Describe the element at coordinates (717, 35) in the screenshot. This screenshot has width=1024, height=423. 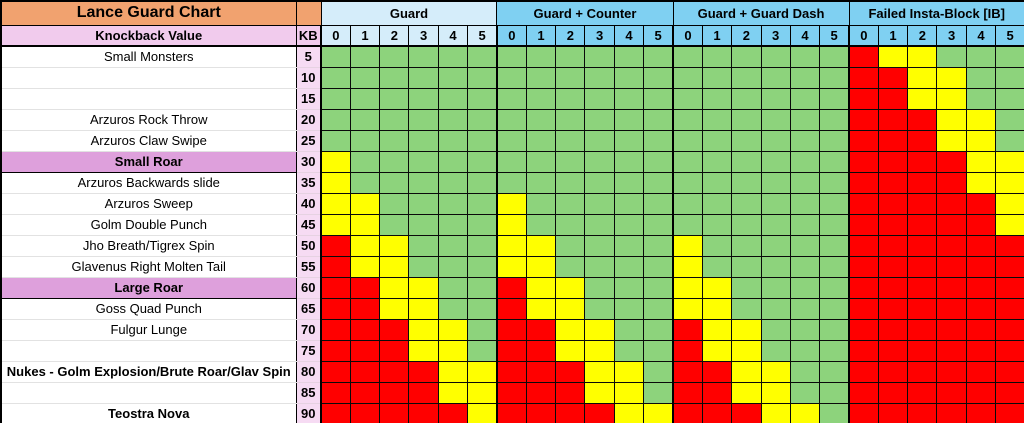
I see `level-header-2-1: 1` at that location.